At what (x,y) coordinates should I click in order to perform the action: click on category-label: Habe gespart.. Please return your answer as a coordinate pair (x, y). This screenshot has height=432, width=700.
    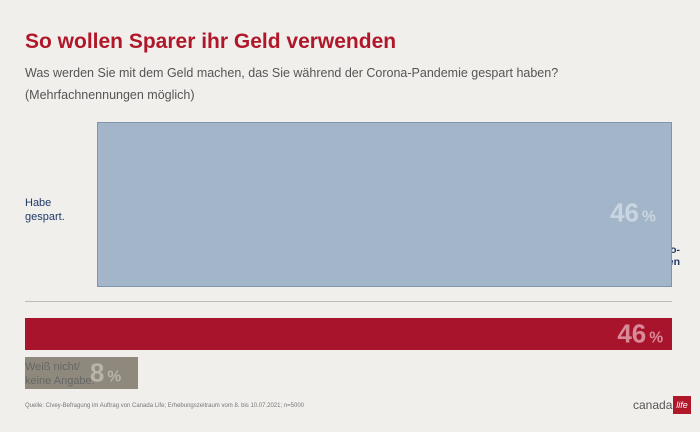
    Looking at the image, I should click on (45, 210).